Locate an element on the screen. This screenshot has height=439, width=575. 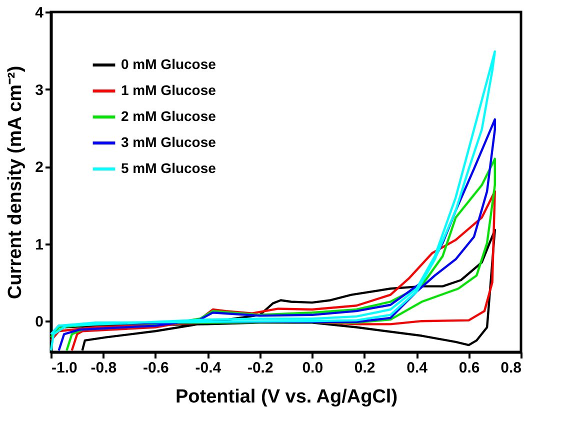
y-axis-title: Current density (mA cm⁻²) is located at coordinates (15, 183).